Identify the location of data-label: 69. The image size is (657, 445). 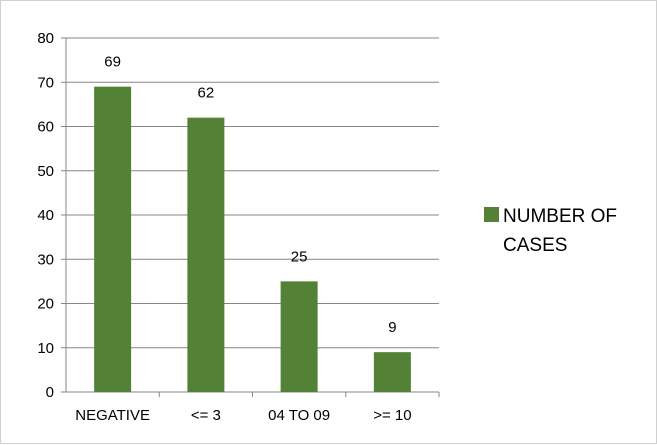
(112, 62).